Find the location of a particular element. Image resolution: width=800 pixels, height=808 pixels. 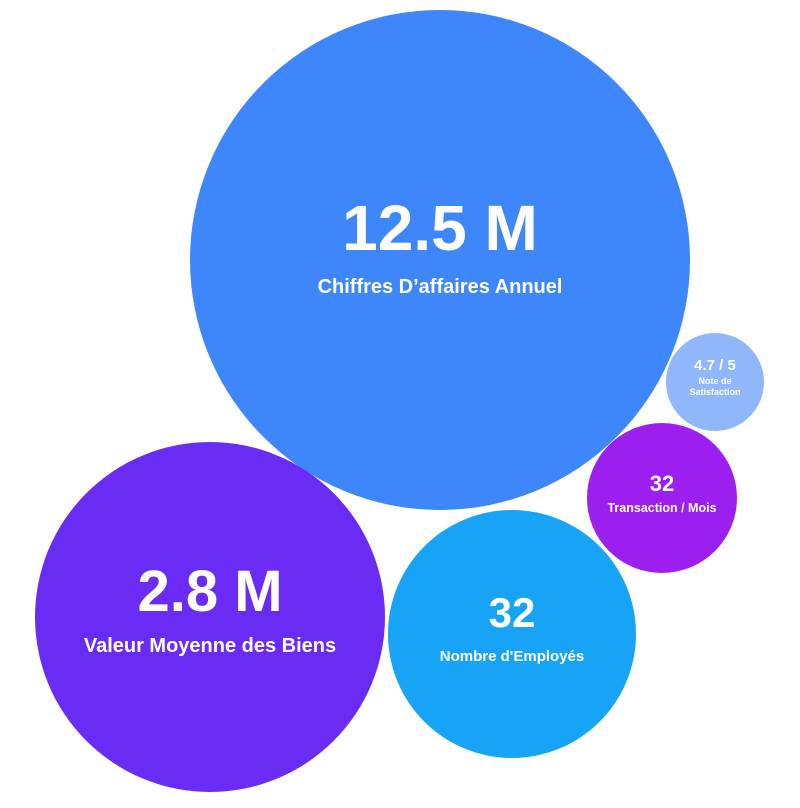

bubble-satisfaction-rating: 4.7 / 5 Note de Satisfaction is located at coordinates (715, 382).